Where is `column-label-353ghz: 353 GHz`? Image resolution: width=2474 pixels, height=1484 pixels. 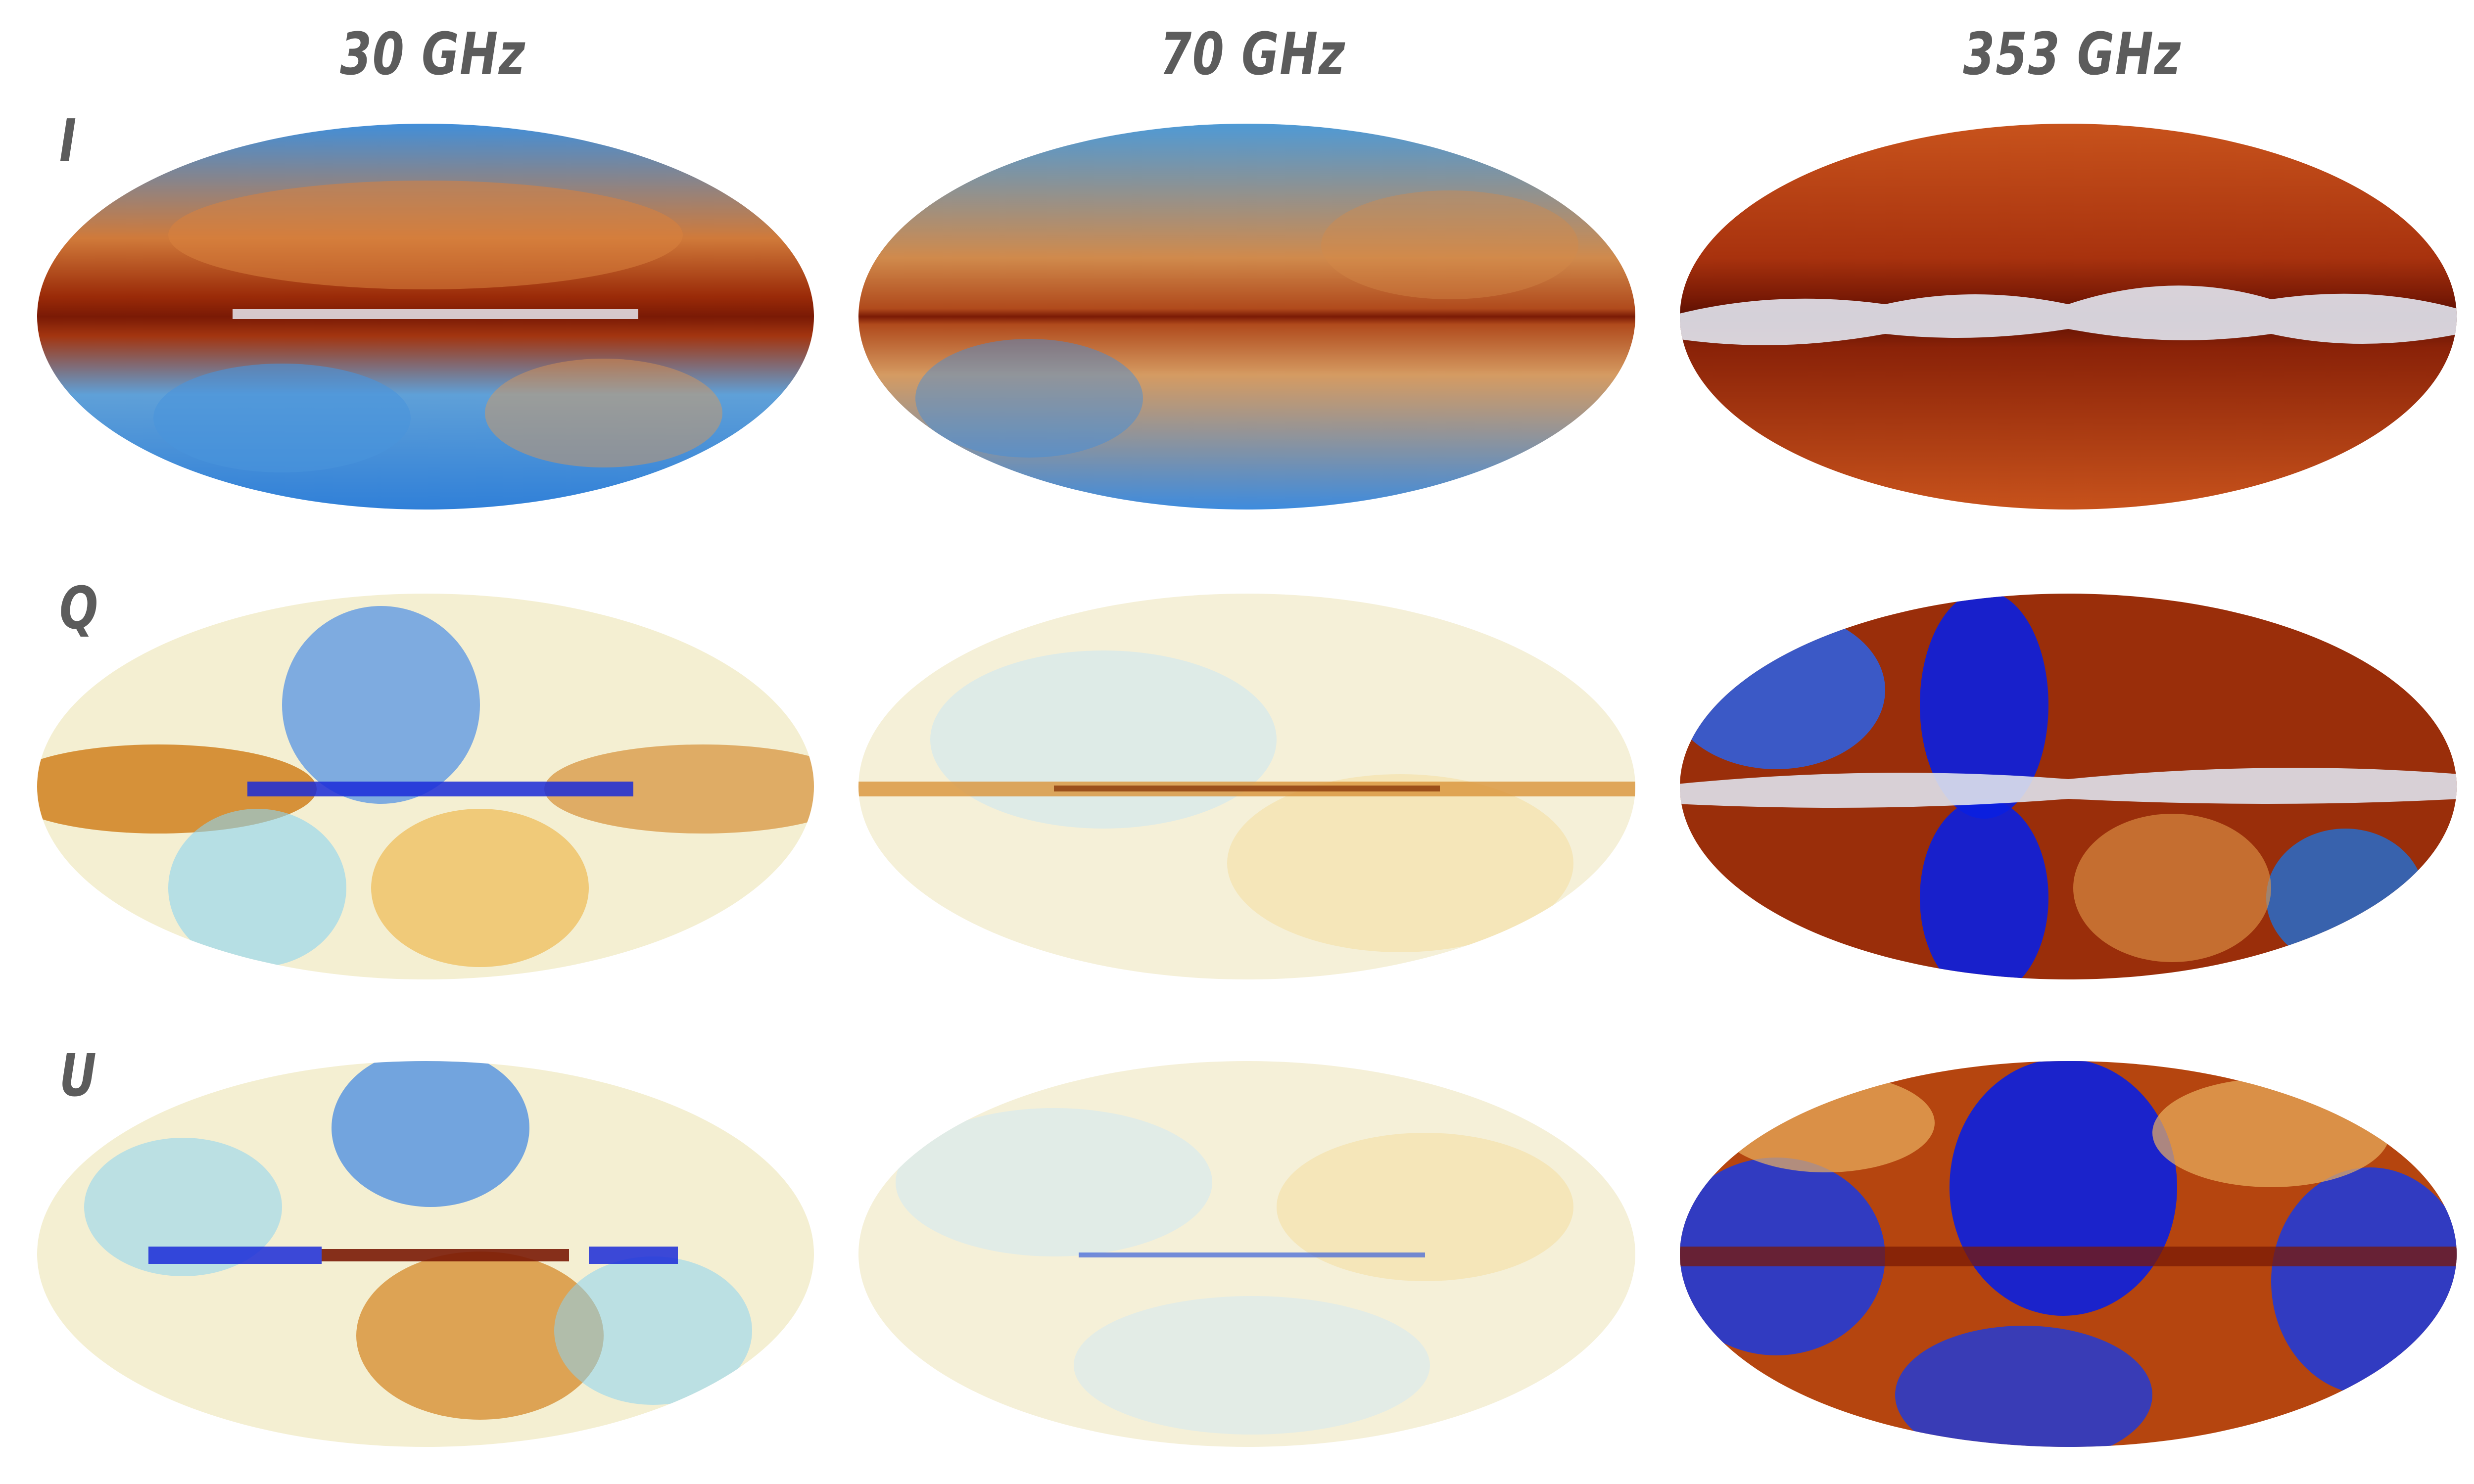 column-label-353ghz: 353 GHz is located at coordinates (2073, 54).